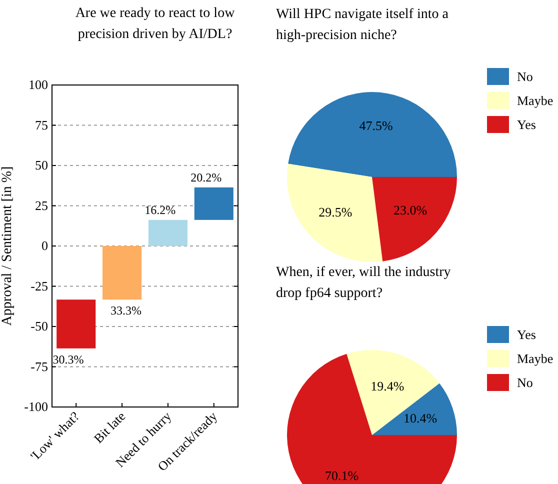  I want to click on data-label: 33.3%, so click(126, 311).